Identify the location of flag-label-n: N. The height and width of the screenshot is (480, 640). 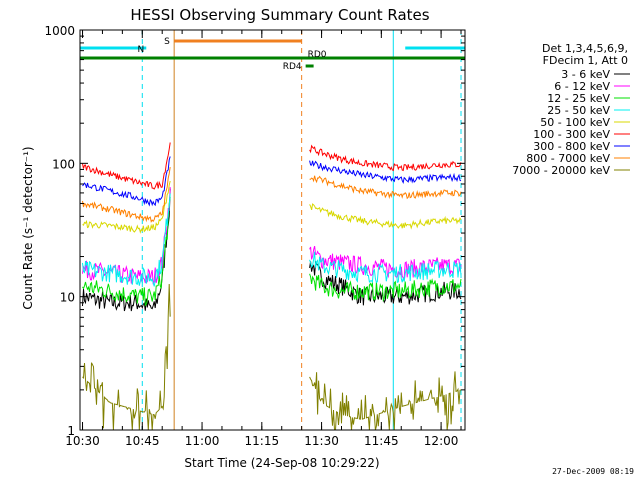
(141, 50).